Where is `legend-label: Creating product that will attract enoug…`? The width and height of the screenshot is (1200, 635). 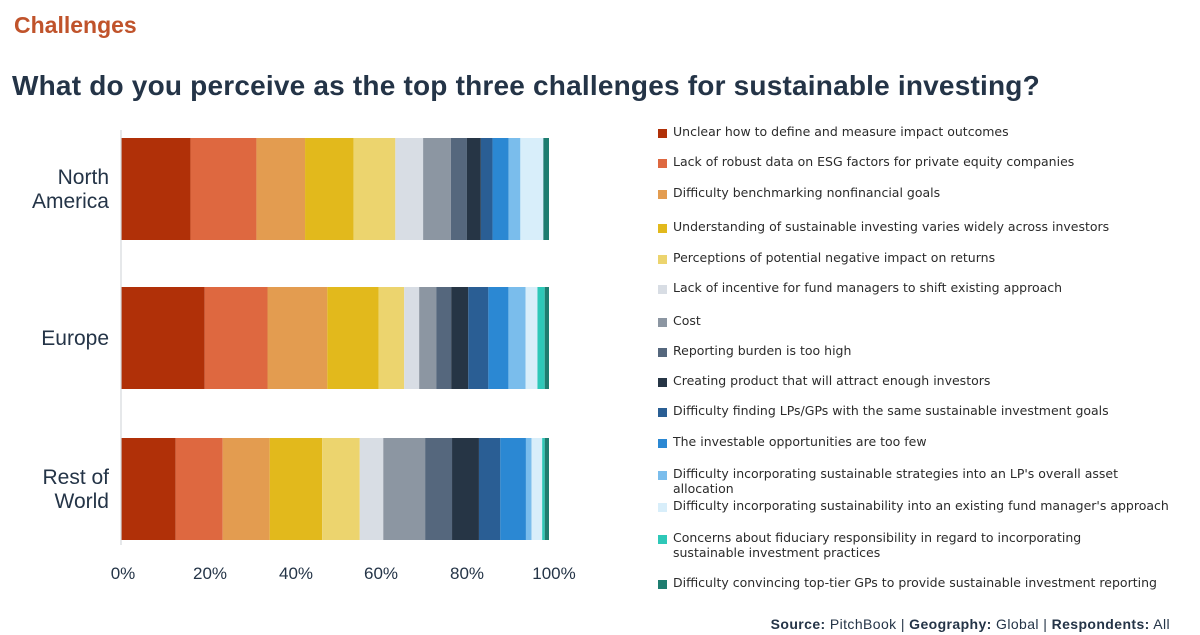
legend-label: Creating product that will attract enoug… is located at coordinates (832, 380).